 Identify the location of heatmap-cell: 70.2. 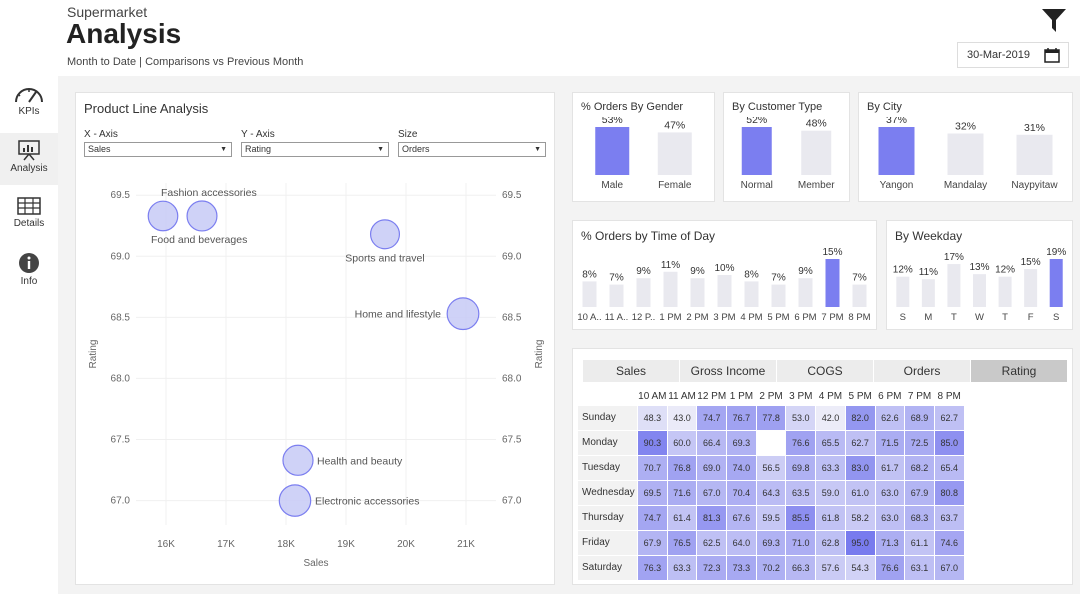
(771, 567).